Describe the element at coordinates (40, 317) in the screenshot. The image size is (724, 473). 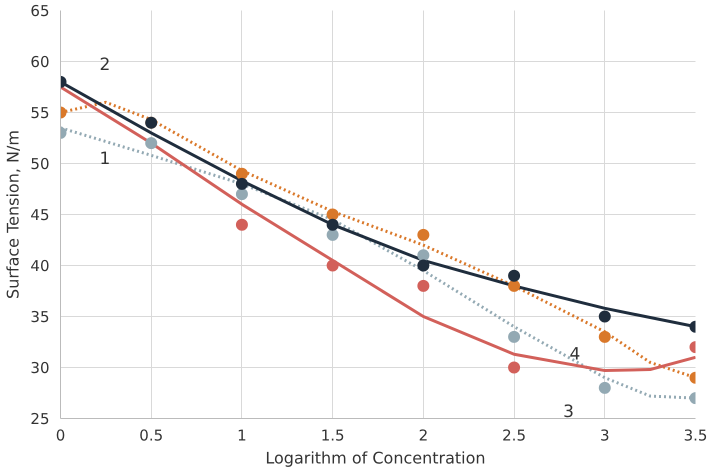
I see `y-tick-label: 35` at that location.